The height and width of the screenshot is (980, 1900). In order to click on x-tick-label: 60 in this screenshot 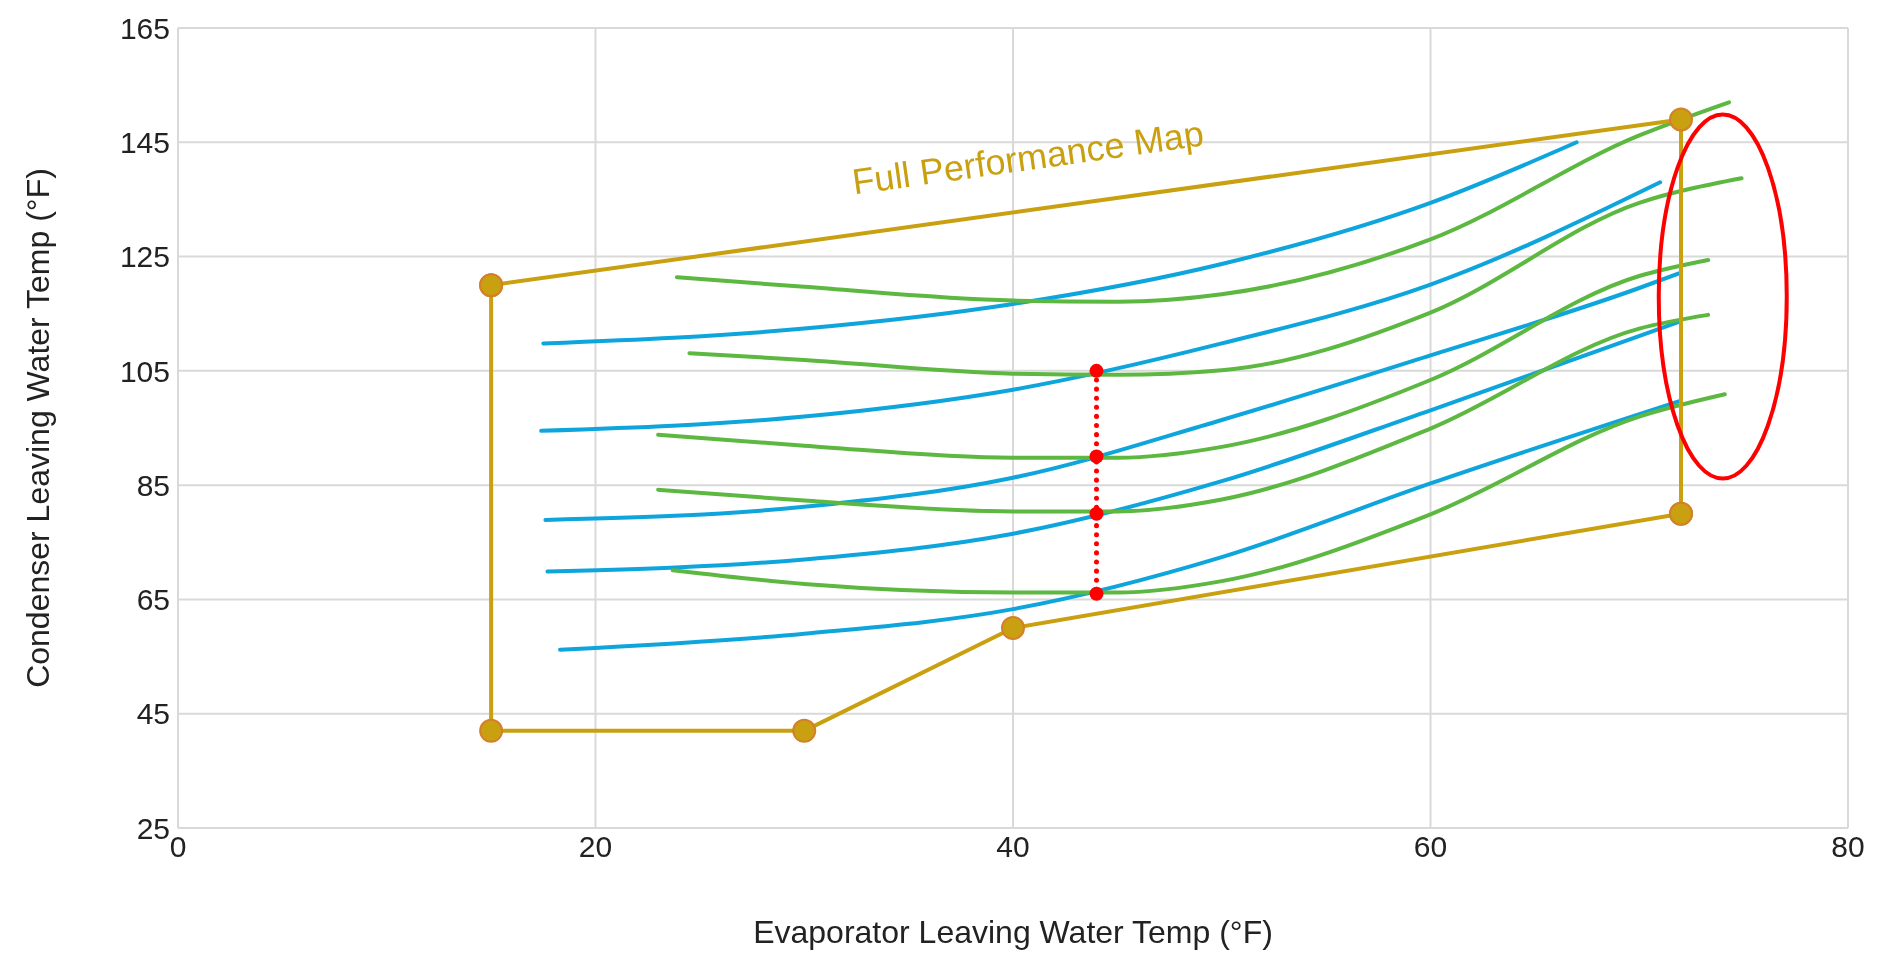, I will do `click(1430, 847)`.